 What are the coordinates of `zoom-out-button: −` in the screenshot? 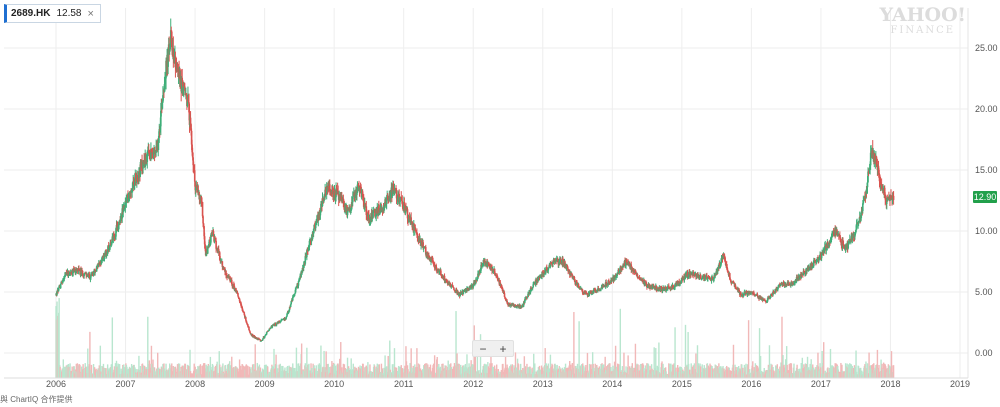 It's located at (483, 348).